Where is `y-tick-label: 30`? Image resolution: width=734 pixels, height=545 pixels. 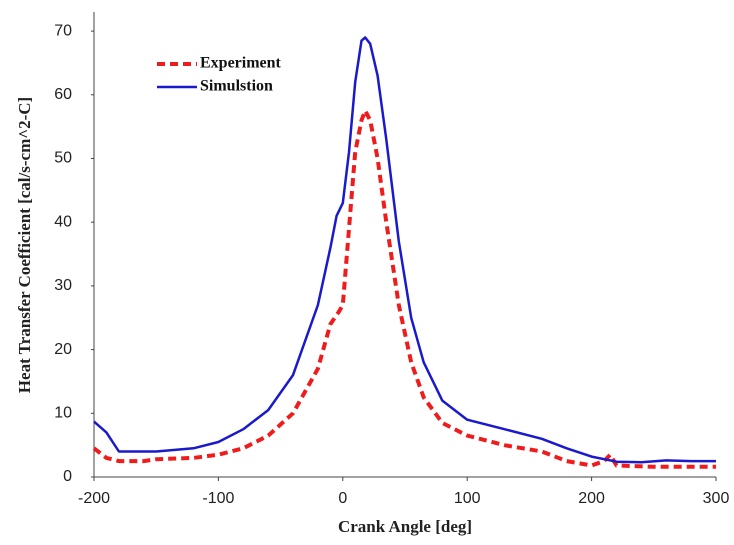
y-tick-label: 30 is located at coordinates (63, 285).